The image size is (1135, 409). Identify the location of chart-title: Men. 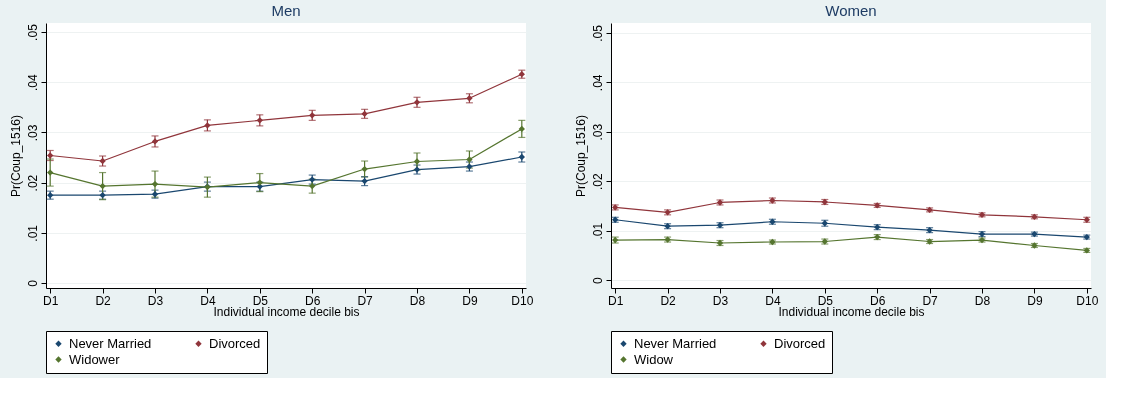
(286, 10).